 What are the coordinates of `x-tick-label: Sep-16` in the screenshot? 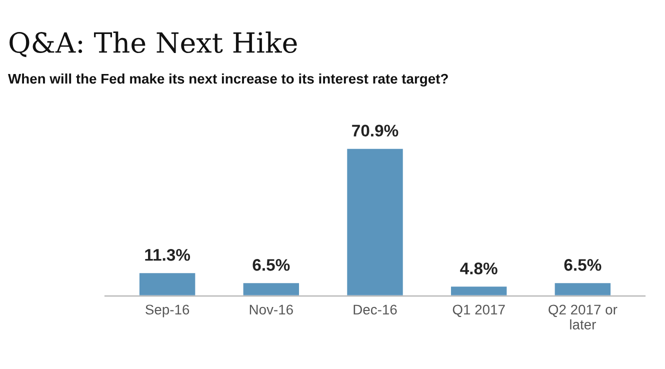 It's located at (168, 311).